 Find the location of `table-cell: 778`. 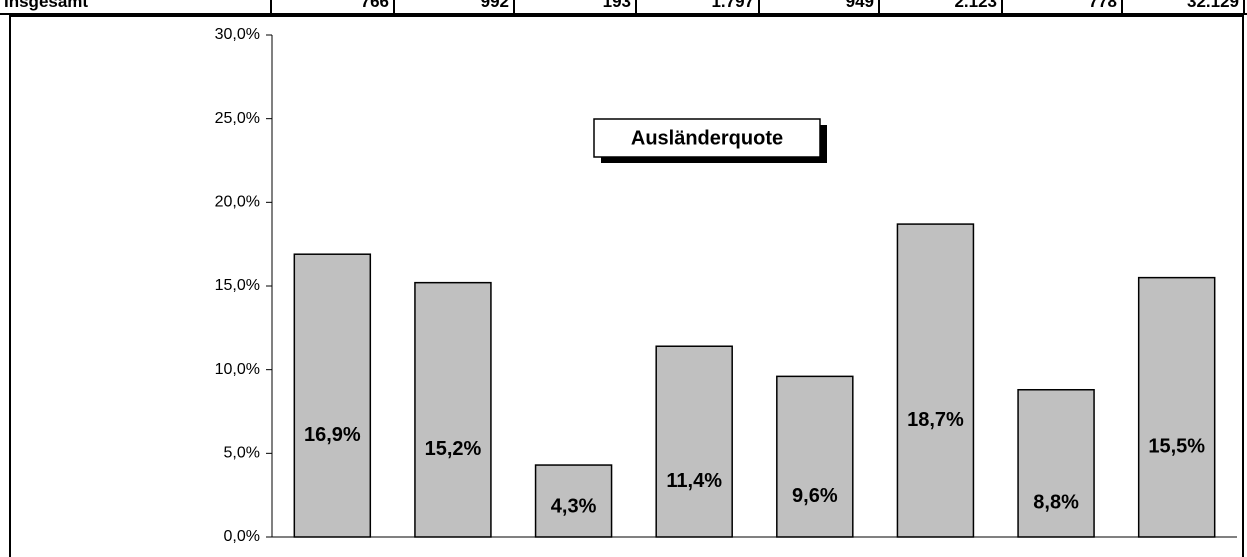

table-cell: 778 is located at coordinates (1063, 6).